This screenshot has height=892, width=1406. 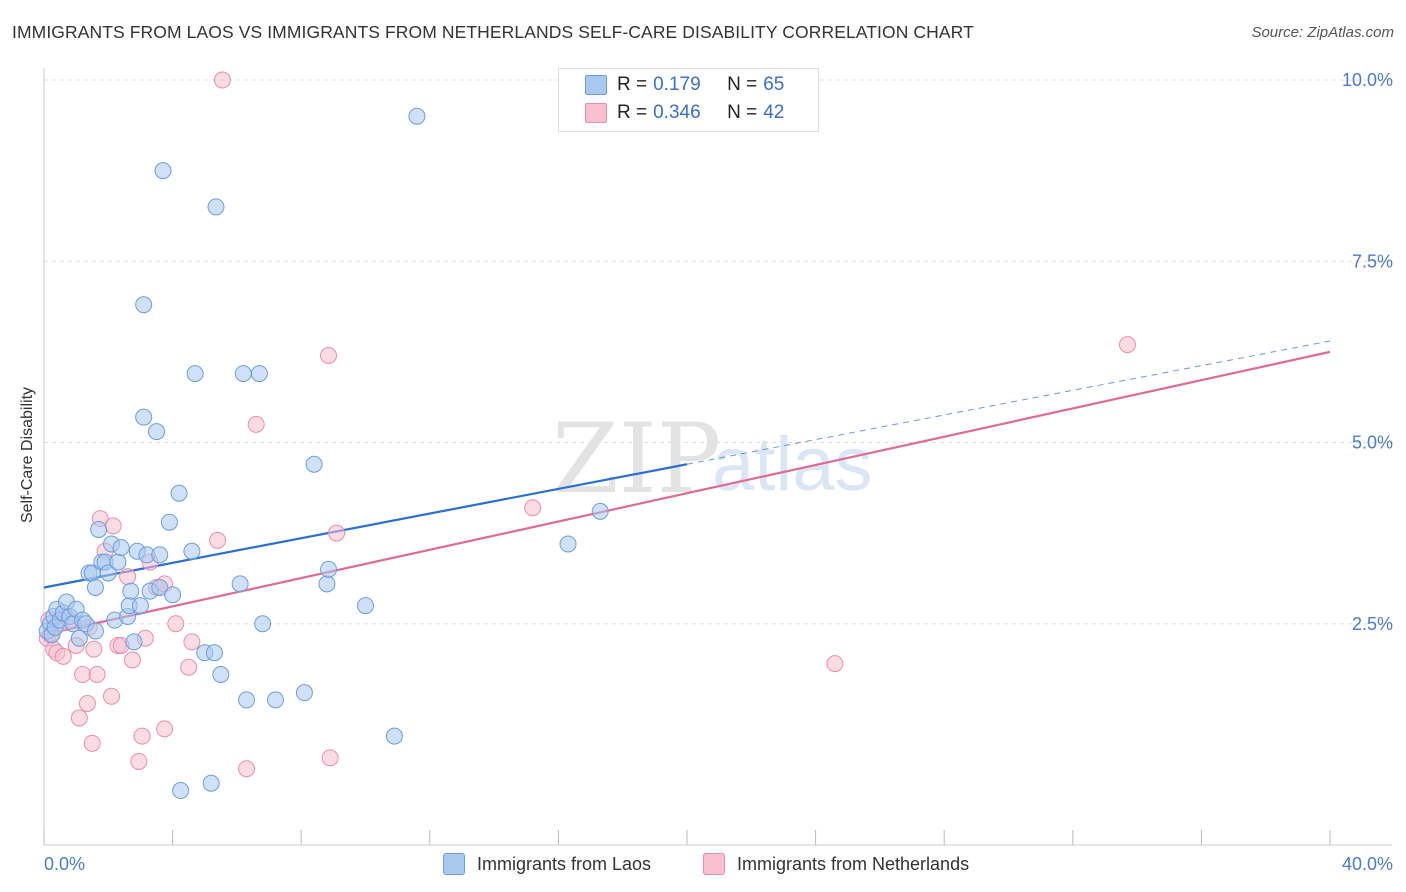 I want to click on bottom-legend-swatch-netherlands, so click(x=714, y=864).